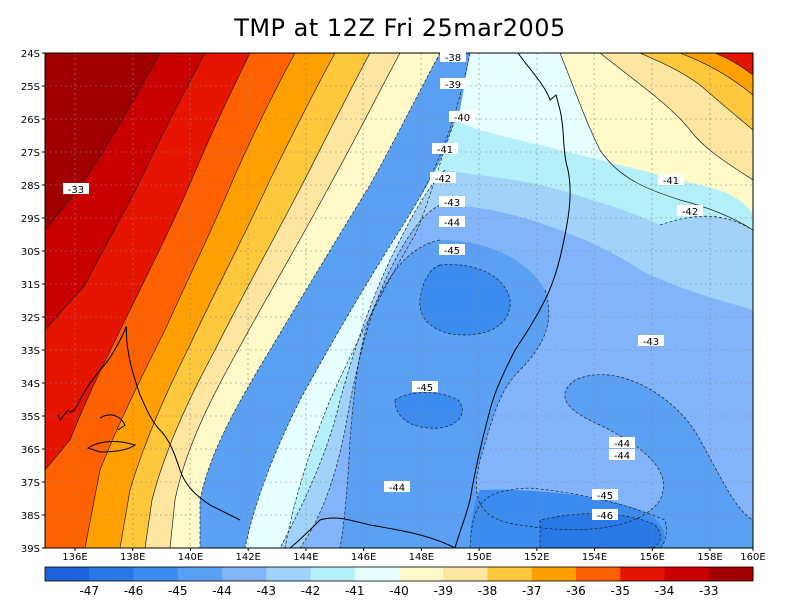 This screenshot has width=800, height=600. Describe the element at coordinates (752, 557) in the screenshot. I see `longitude-label: 160E` at that location.